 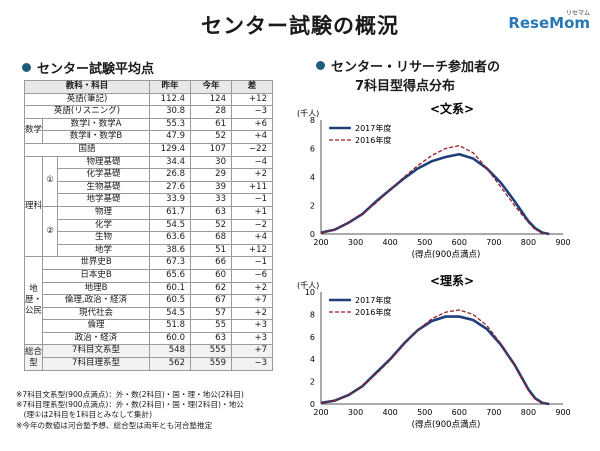 What do you see at coordinates (211, 351) in the screenshot?
I see `table-cell-this: 555` at bounding box center [211, 351].